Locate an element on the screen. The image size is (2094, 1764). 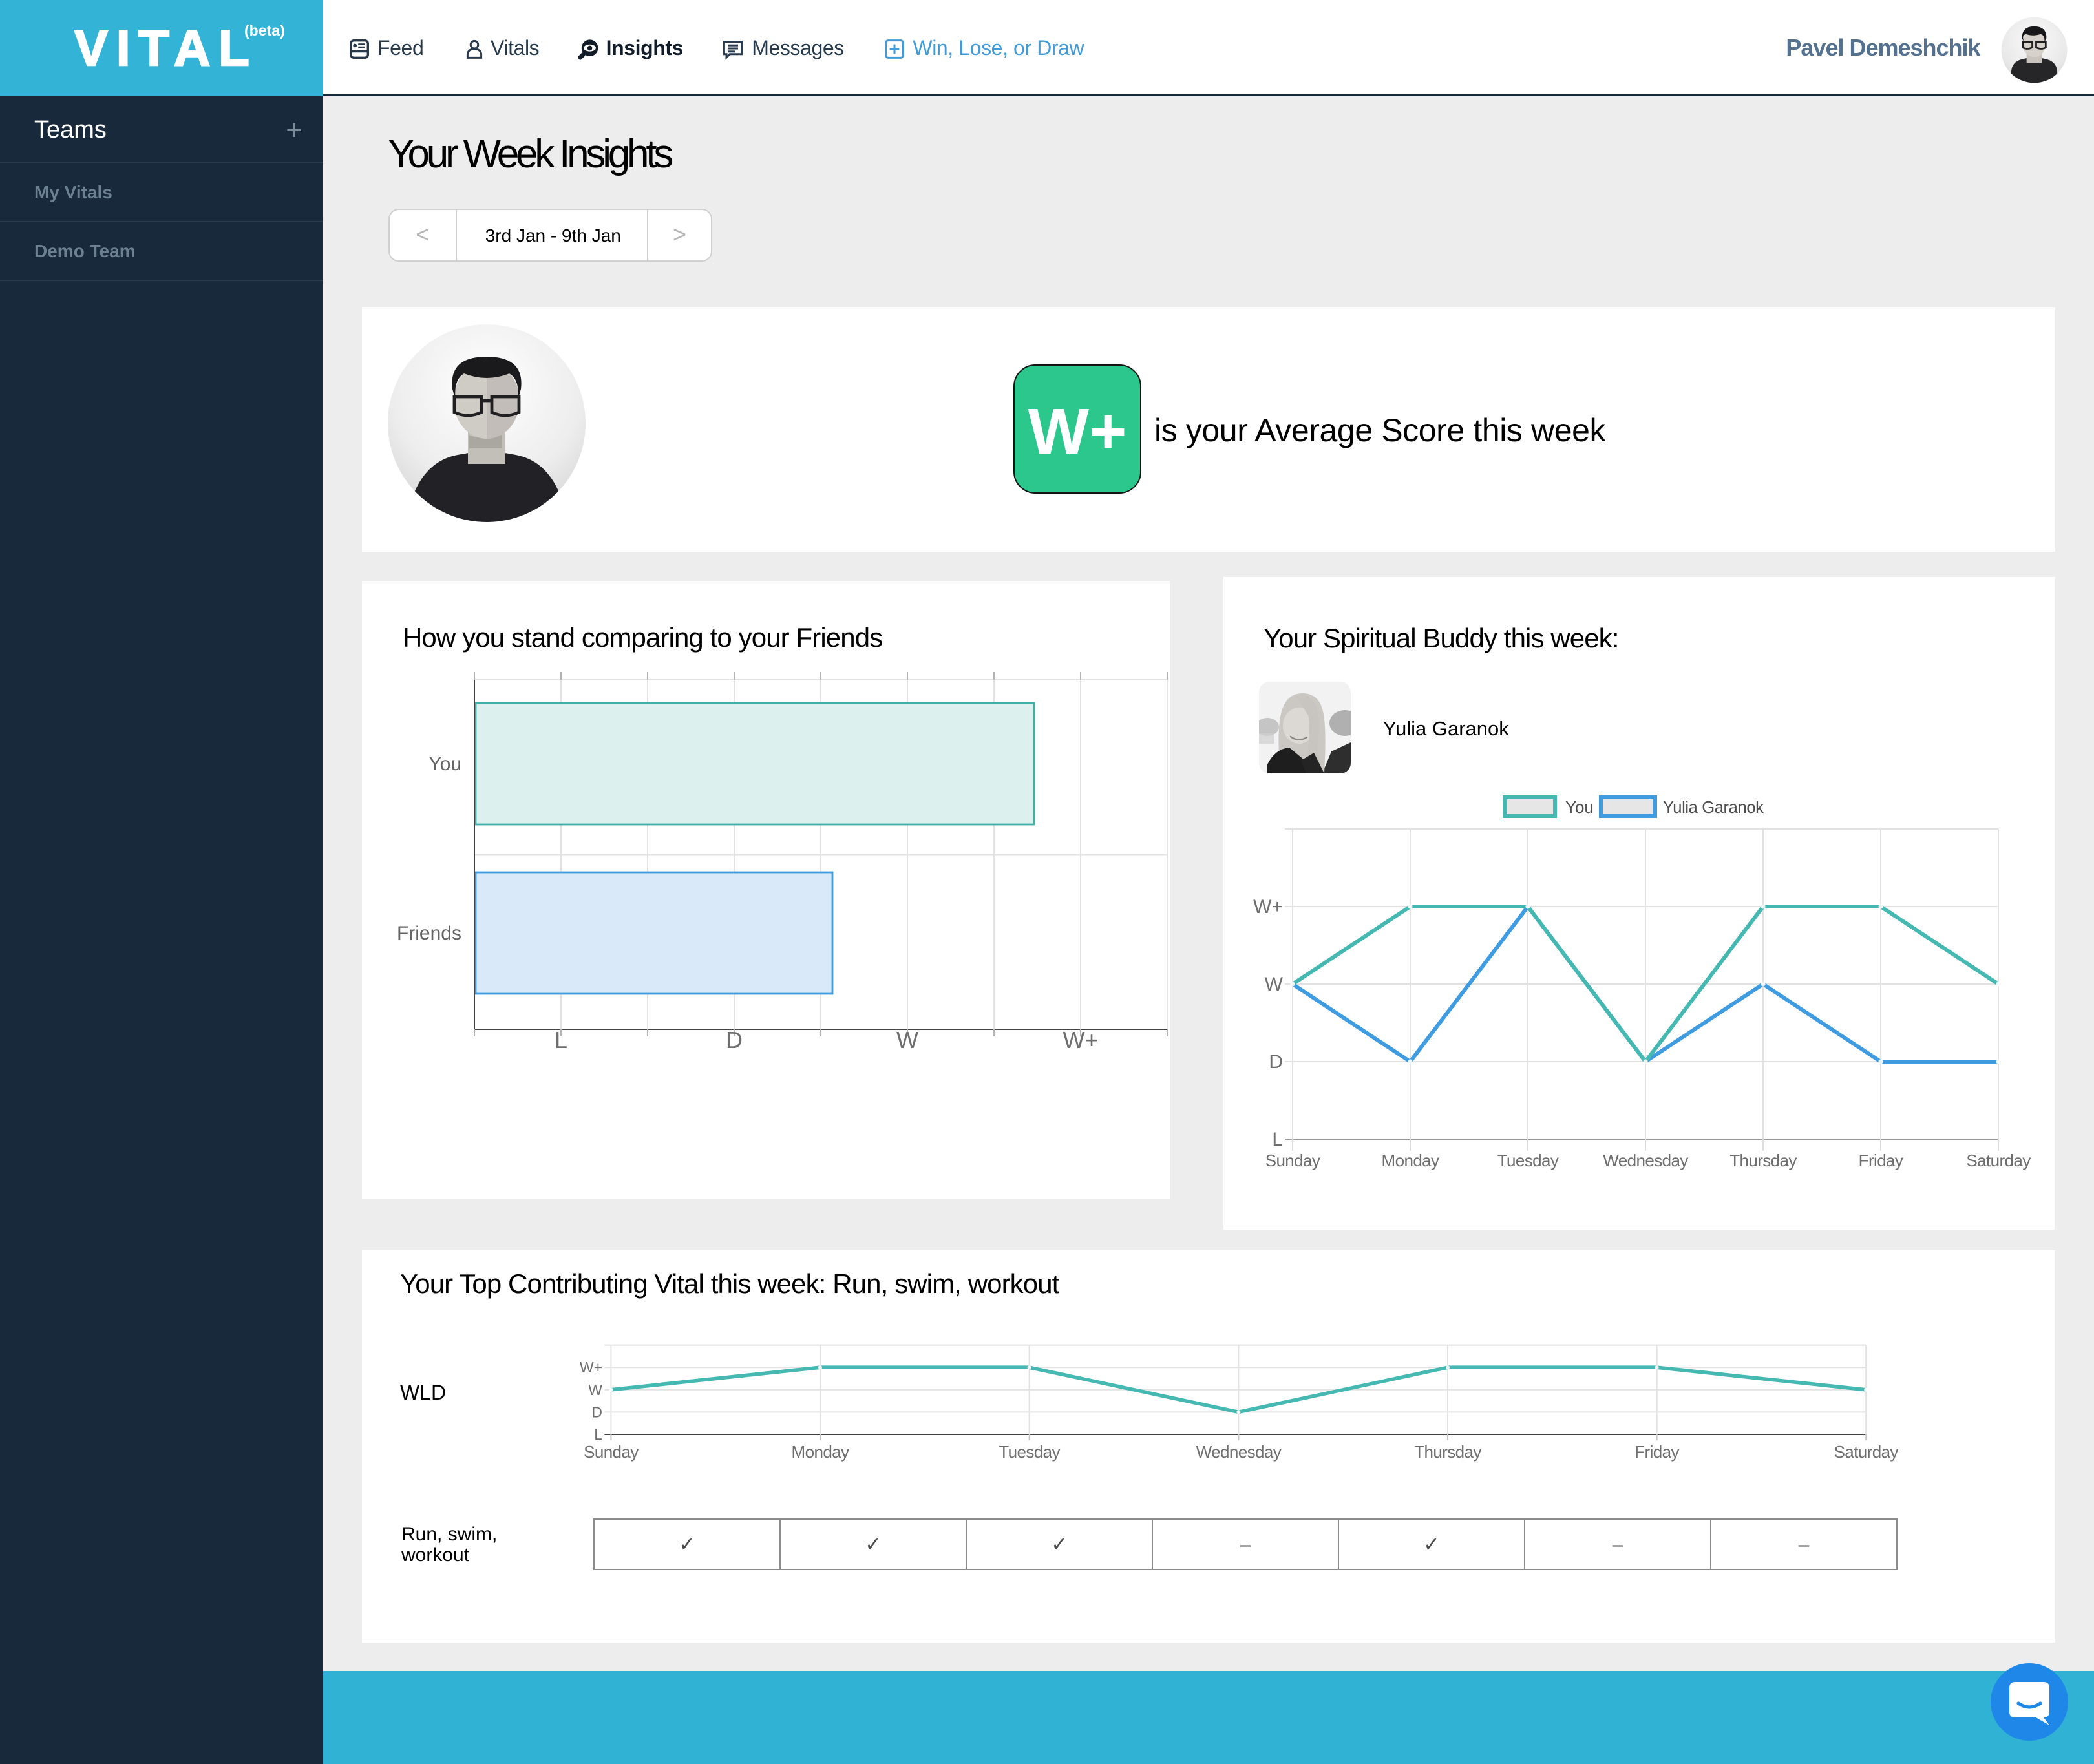
svg-text: WLD is located at coordinates (423, 1392).